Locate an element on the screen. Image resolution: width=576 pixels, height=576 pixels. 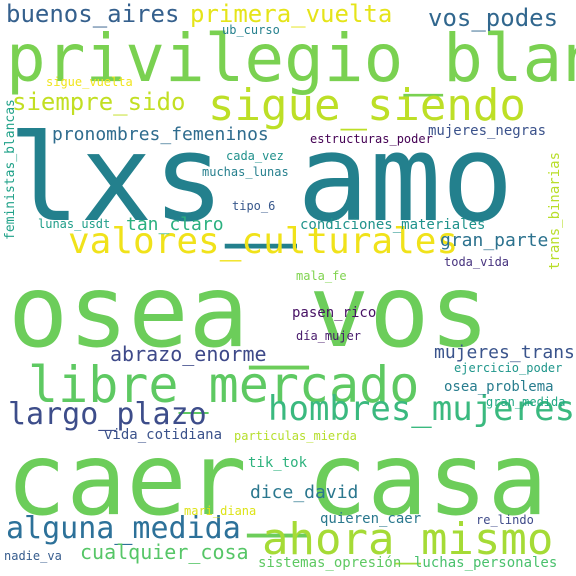
word-pronombres-femeninos: pronombres_femeninos is located at coordinates (160, 134).